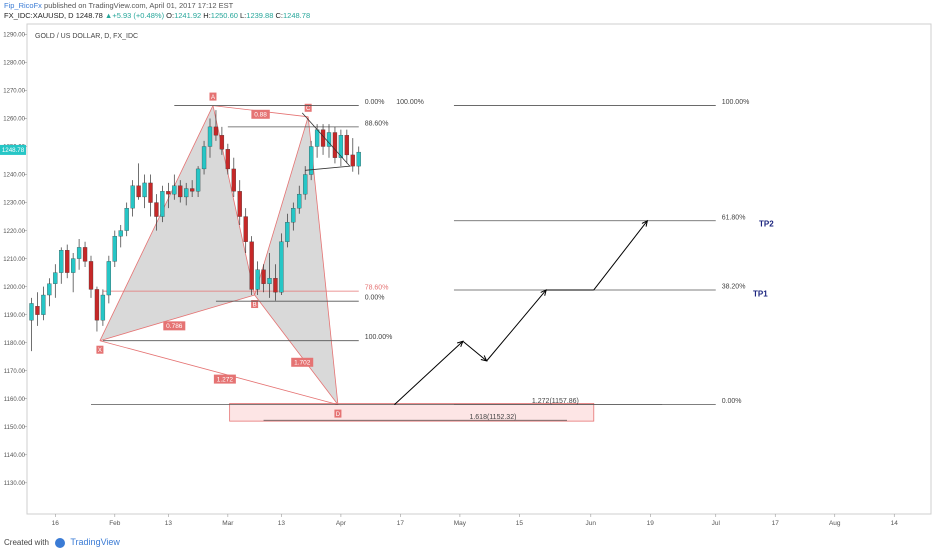 This screenshot has width=932, height=550. What do you see at coordinates (14, 260) in the screenshot?
I see `y-tick-label: 1210.00` at bounding box center [14, 260].